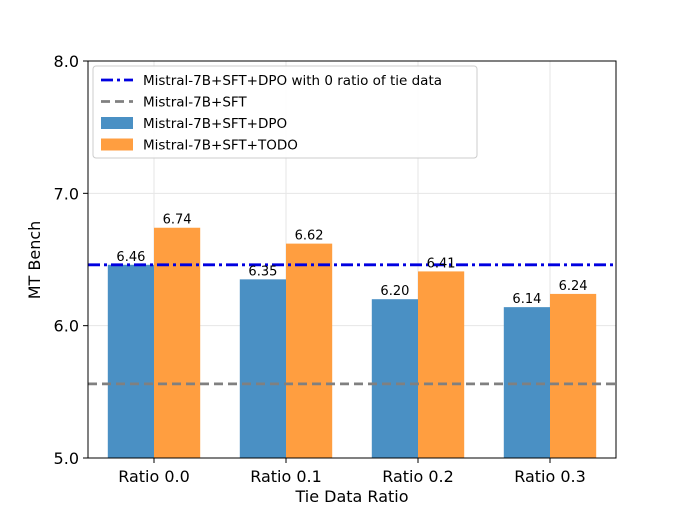 The height and width of the screenshot is (514, 685). I want to click on x-tick-label: Ratio 0.3, so click(550, 476).